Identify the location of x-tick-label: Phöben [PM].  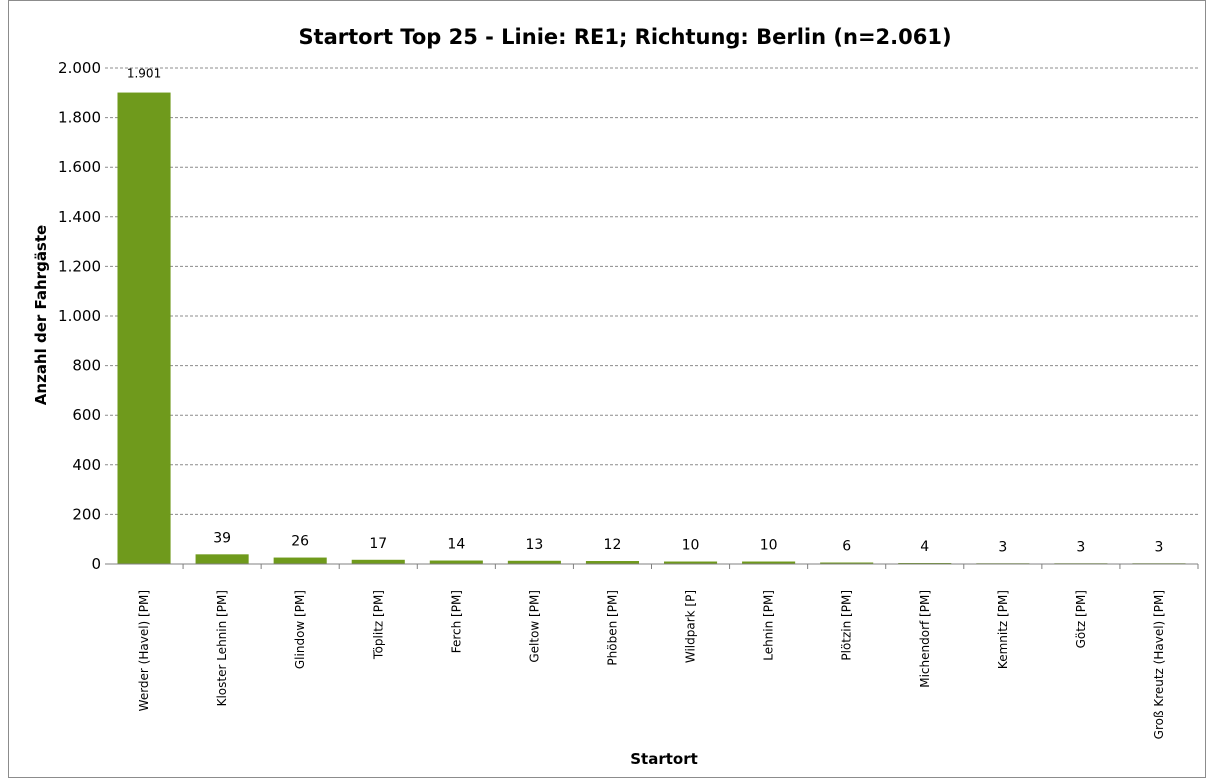
(612, 628).